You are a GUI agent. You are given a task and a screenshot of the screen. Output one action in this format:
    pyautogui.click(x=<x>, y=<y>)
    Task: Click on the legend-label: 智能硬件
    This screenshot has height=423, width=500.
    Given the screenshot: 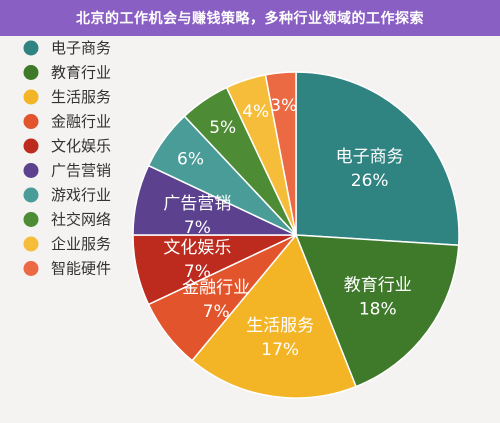 What is the action you would take?
    pyautogui.click(x=81, y=269)
    